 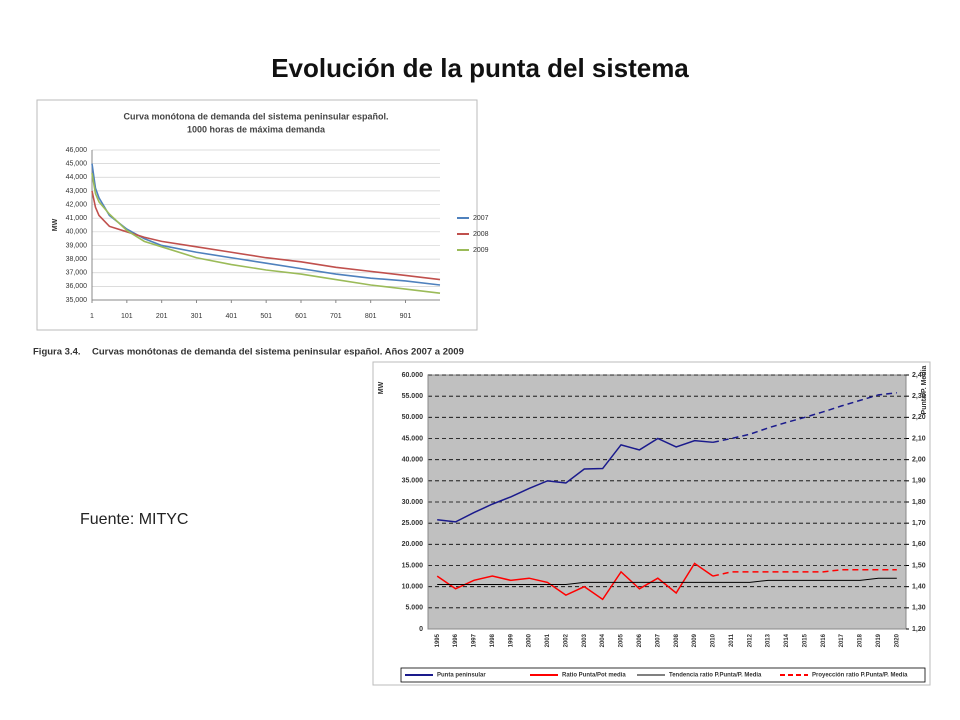 I want to click on chart-frame, so click(x=257, y=215).